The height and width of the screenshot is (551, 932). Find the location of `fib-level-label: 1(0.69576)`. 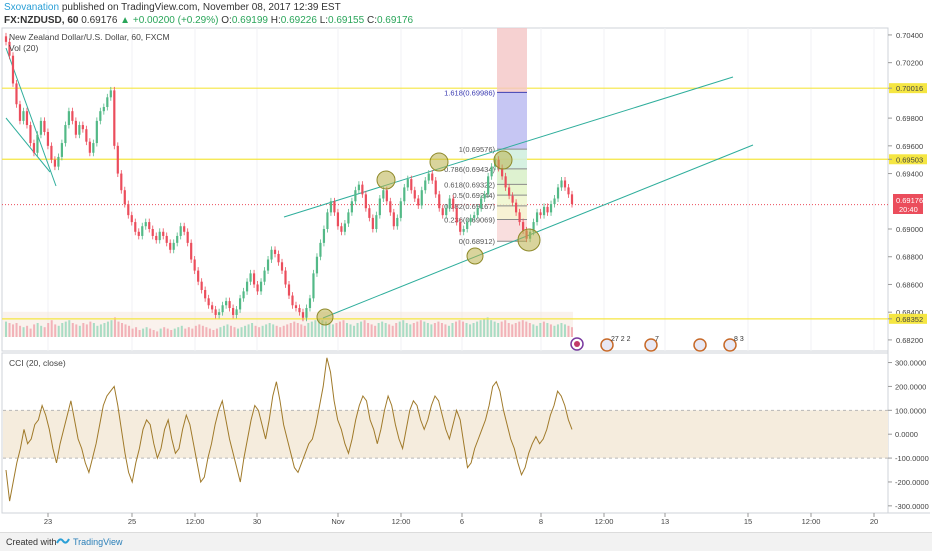

fib-level-label: 1(0.69576) is located at coordinates (477, 149).